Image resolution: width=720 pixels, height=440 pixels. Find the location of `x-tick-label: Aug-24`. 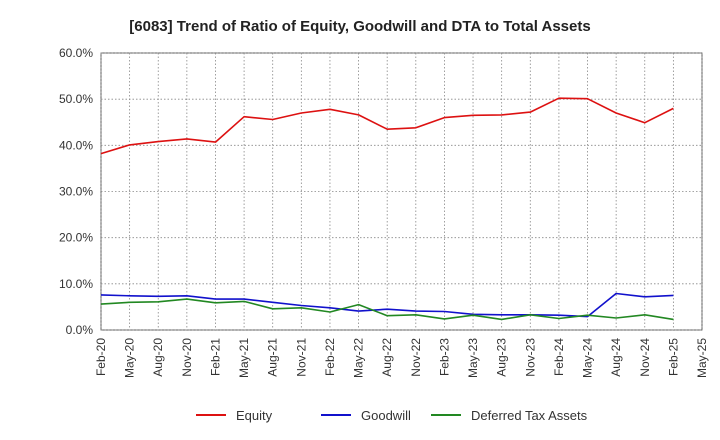

x-tick-label: Aug-24 is located at coordinates (616, 357).